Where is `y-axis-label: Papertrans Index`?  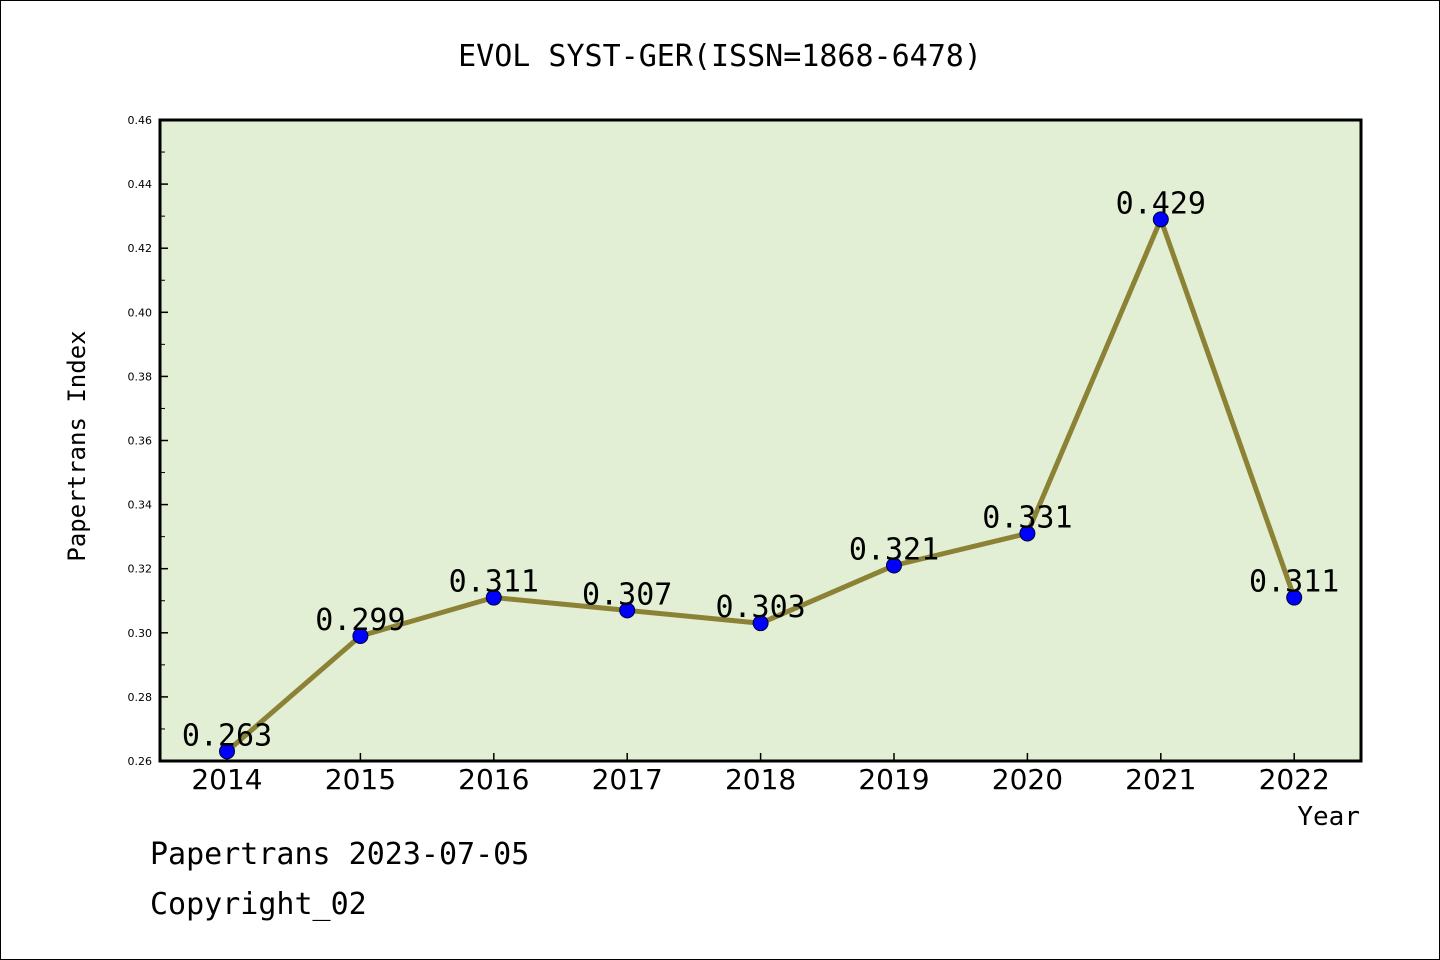
y-axis-label: Papertrans Index is located at coordinates (77, 445).